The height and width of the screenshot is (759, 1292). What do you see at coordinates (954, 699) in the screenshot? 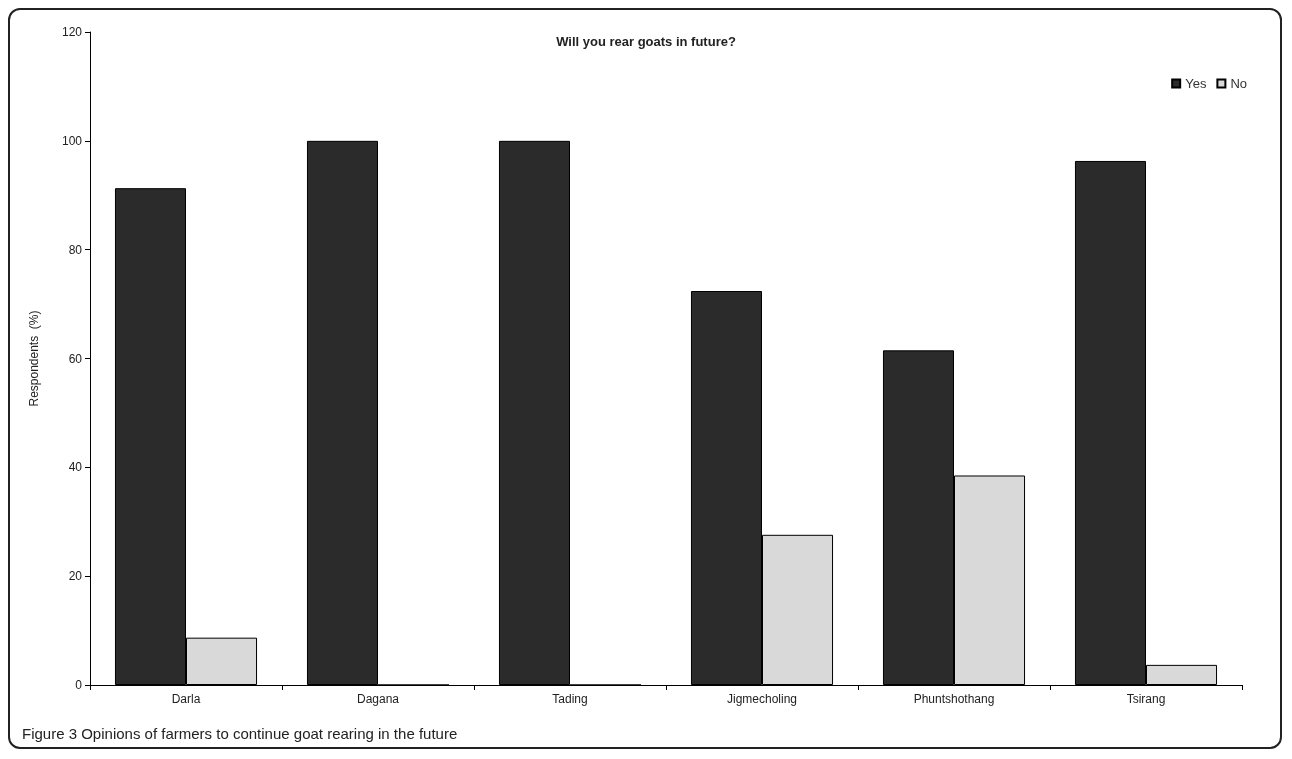
I see `x-tick-label: Phuntshothang` at bounding box center [954, 699].